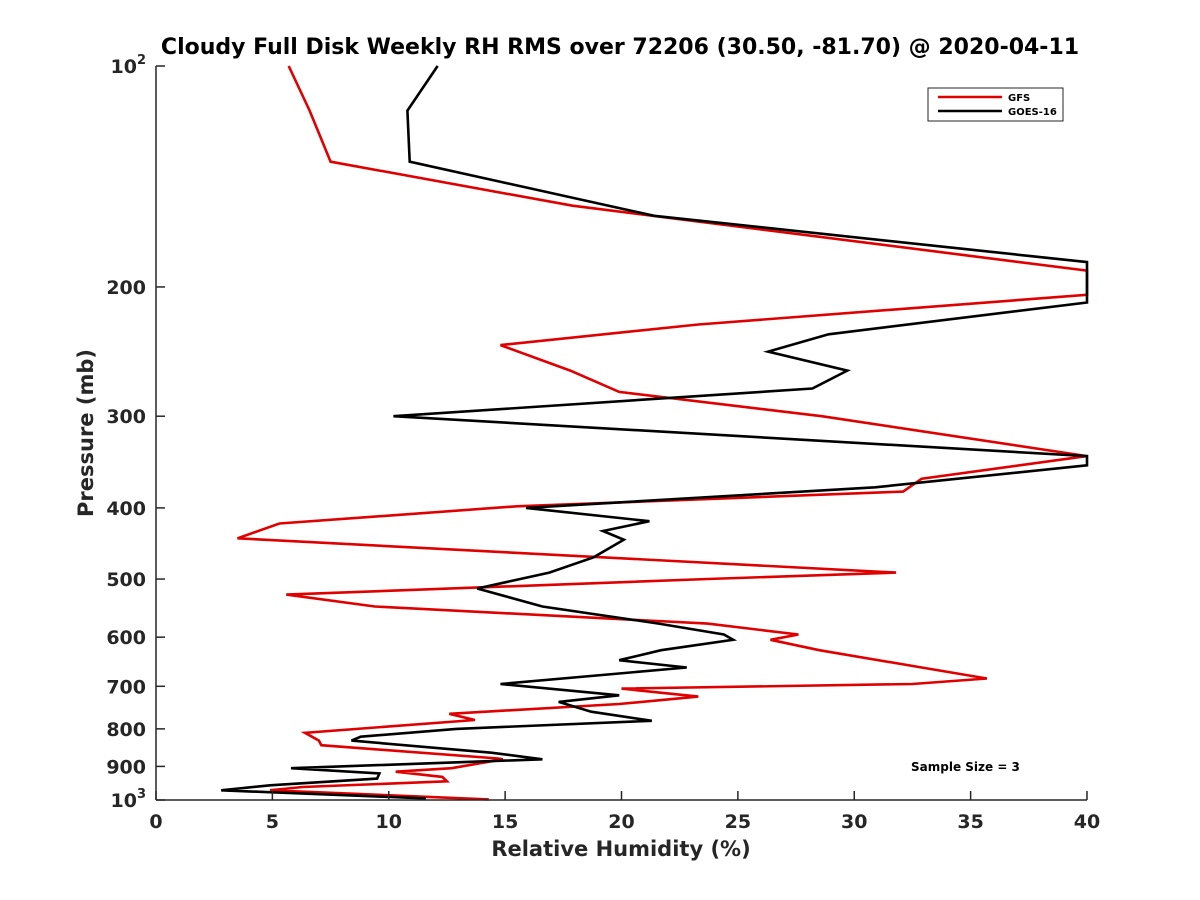 The width and height of the screenshot is (1200, 900). I want to click on x-tick-label: 0, so click(155, 822).